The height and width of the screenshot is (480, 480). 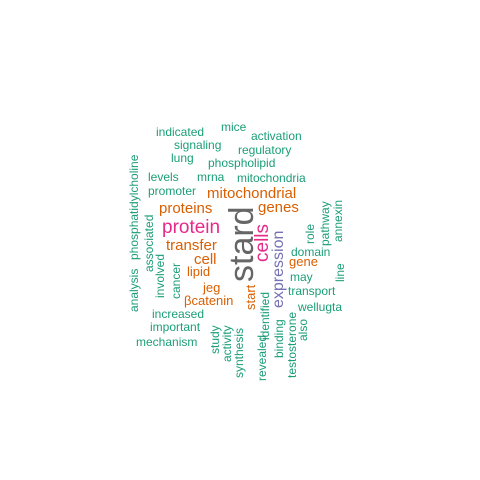 What do you see at coordinates (262, 243) in the screenshot?
I see `word-cells: cells` at bounding box center [262, 243].